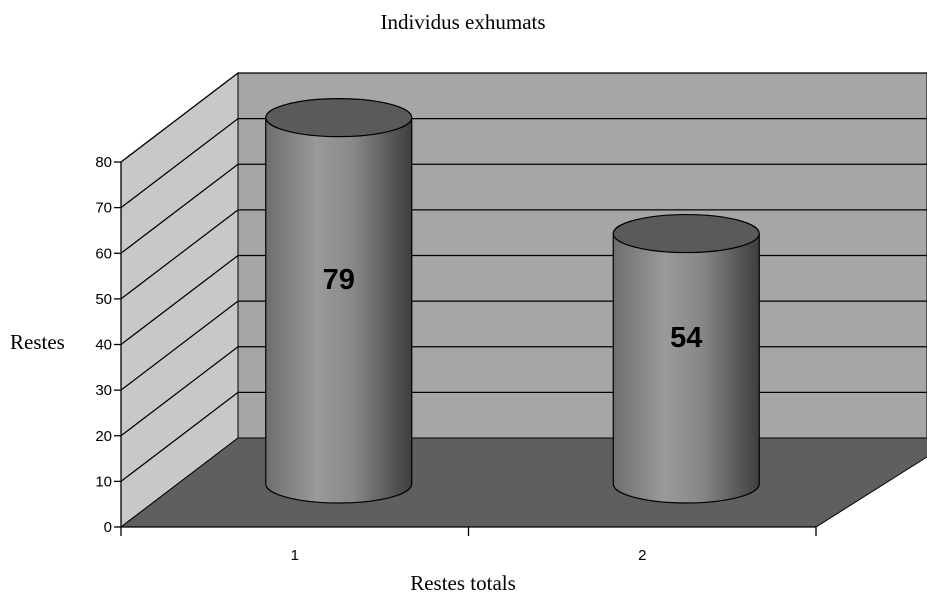 This screenshot has height=596, width=927. What do you see at coordinates (103, 208) in the screenshot?
I see `y-tick-label: 70` at bounding box center [103, 208].